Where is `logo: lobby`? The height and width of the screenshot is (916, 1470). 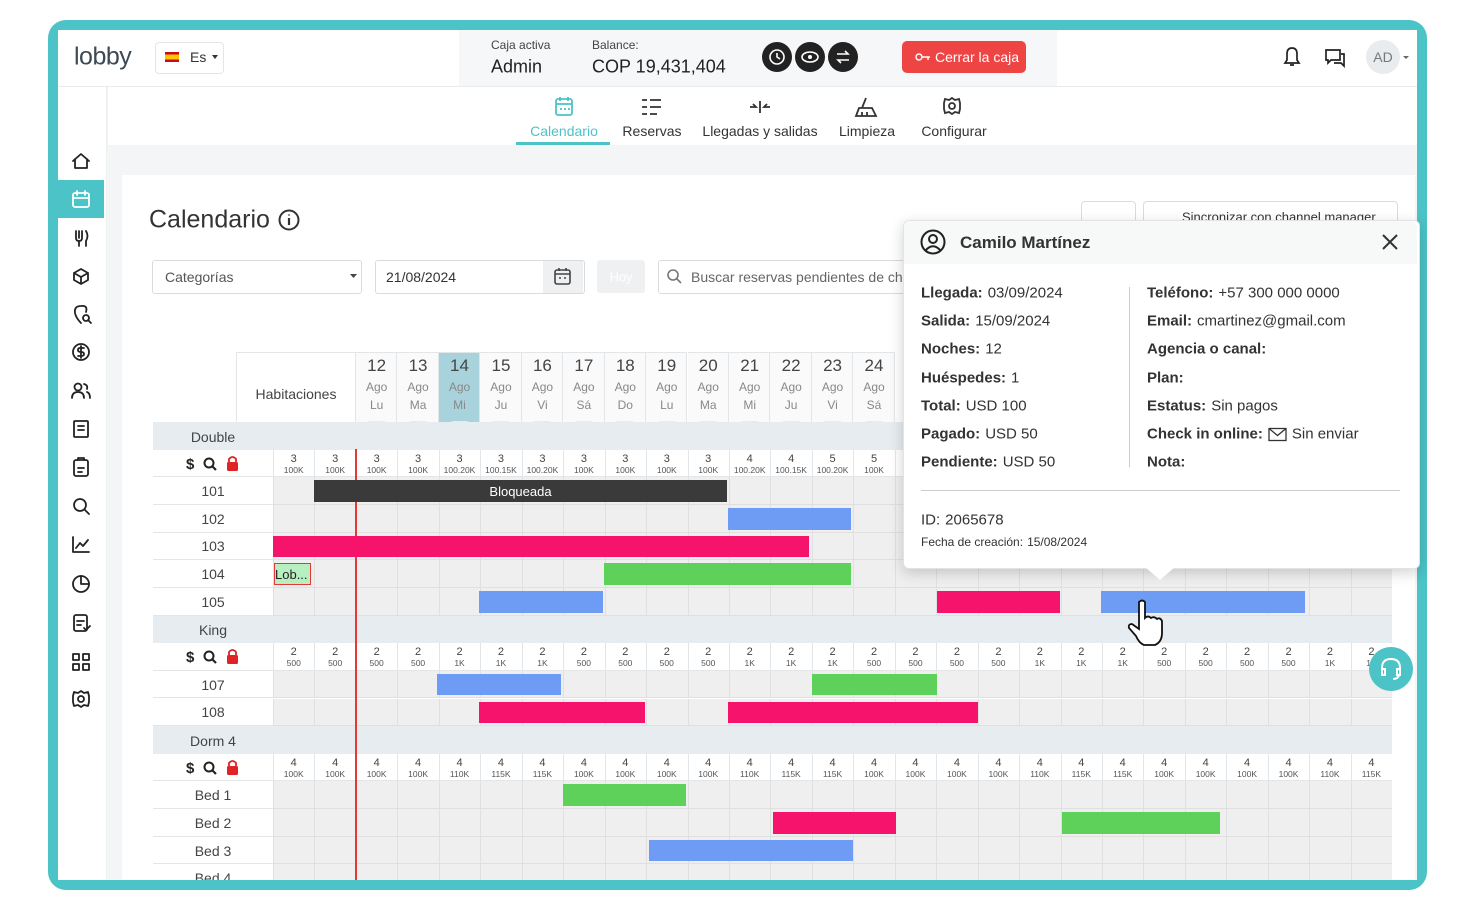
logo: lobby is located at coordinates (103, 56).